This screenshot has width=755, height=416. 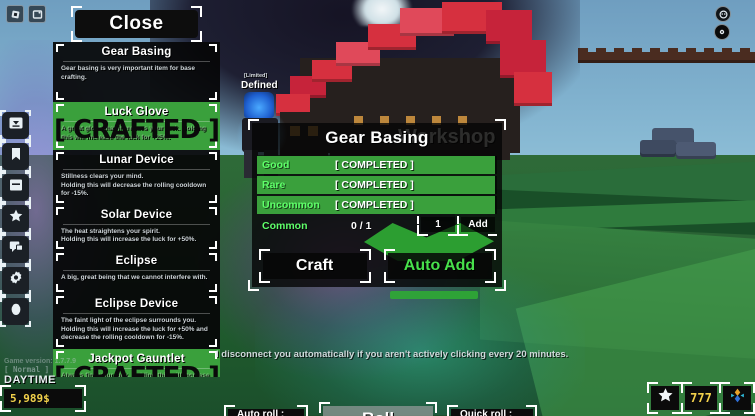 What do you see at coordinates (377, 137) in the screenshot?
I see `dialog-title: Gear Basing` at bounding box center [377, 137].